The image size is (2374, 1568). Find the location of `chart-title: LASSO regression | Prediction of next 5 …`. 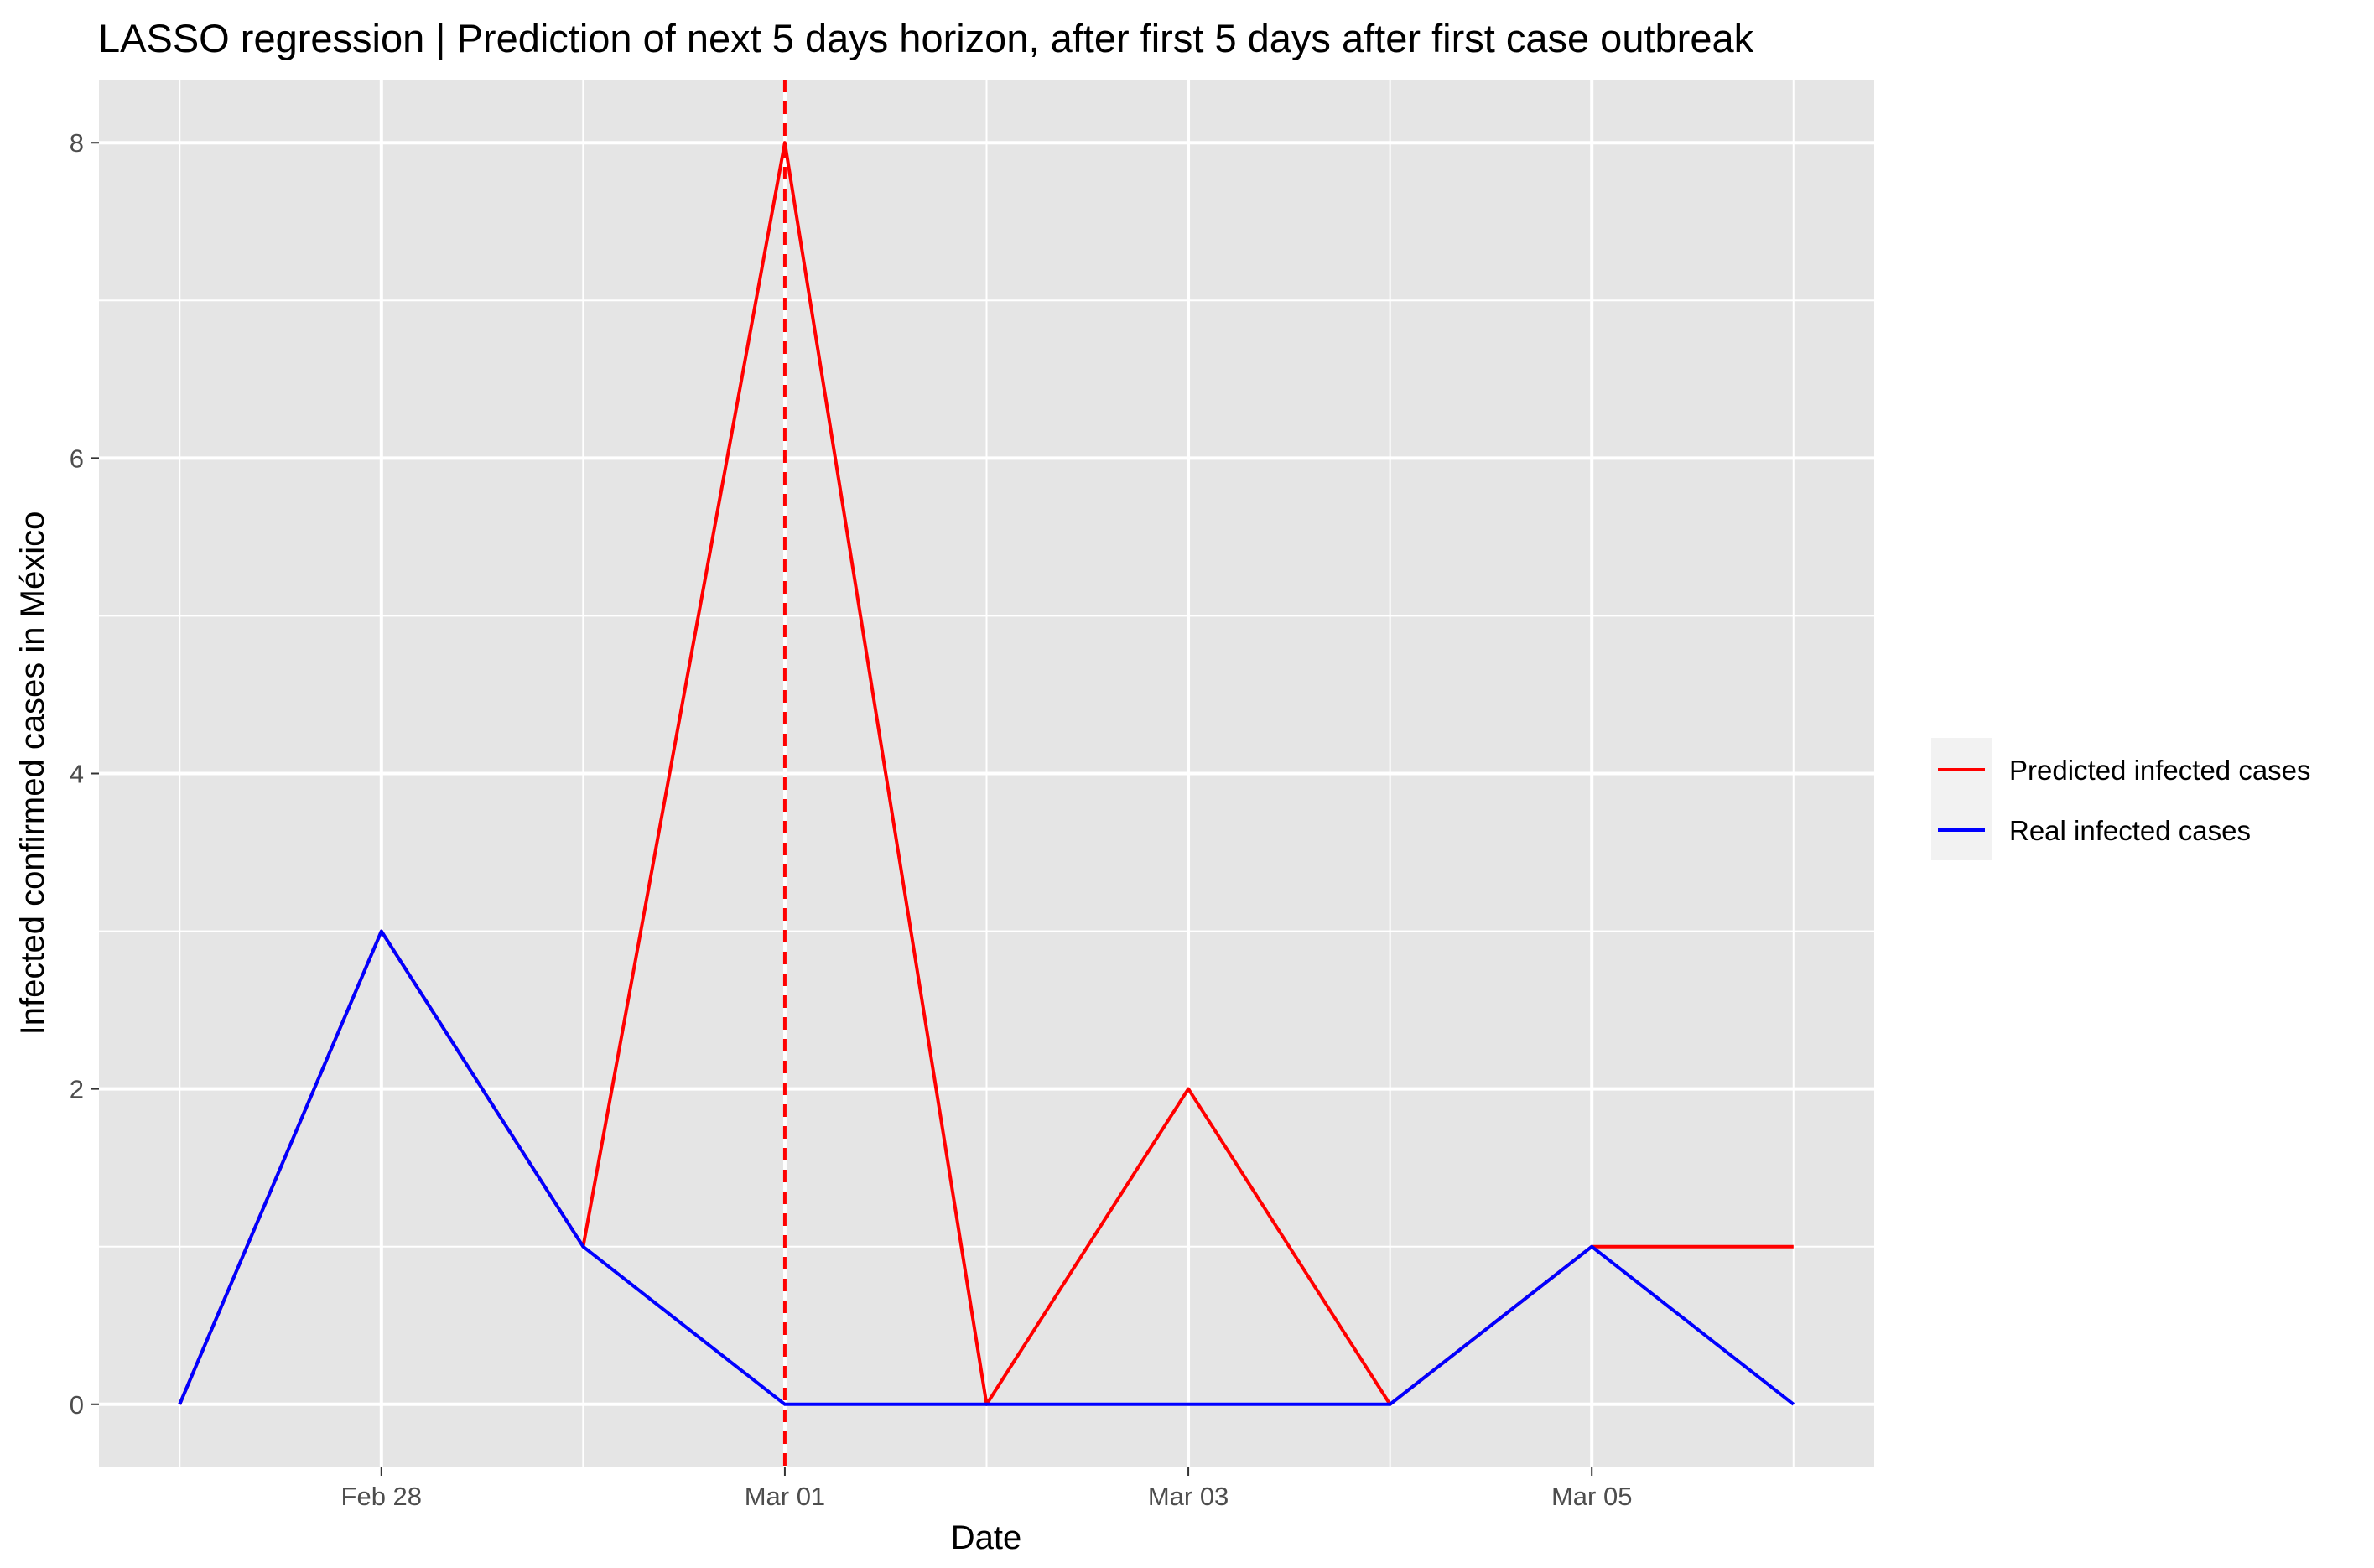

chart-title: LASSO regression | Prediction of next 5 … is located at coordinates (926, 38).